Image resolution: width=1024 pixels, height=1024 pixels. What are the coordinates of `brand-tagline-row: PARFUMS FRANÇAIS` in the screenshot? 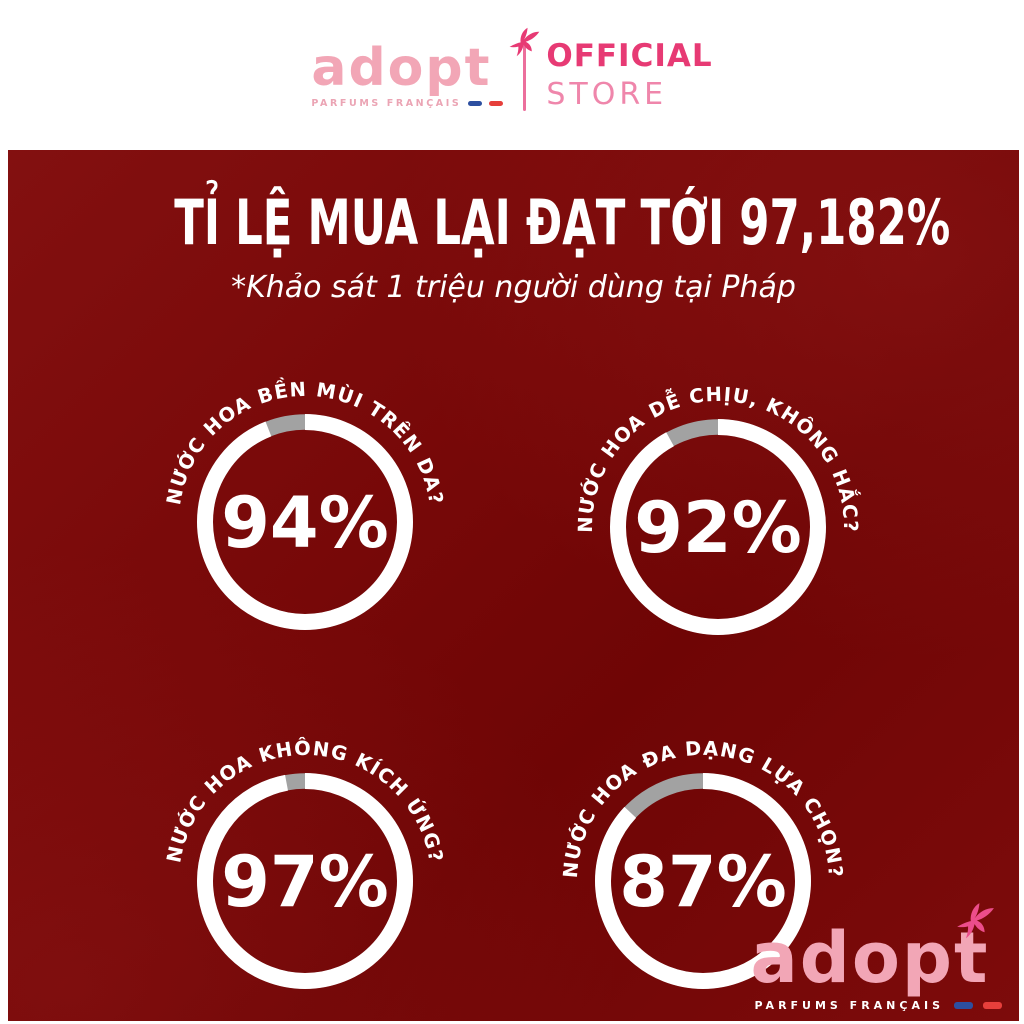 It's located at (407, 103).